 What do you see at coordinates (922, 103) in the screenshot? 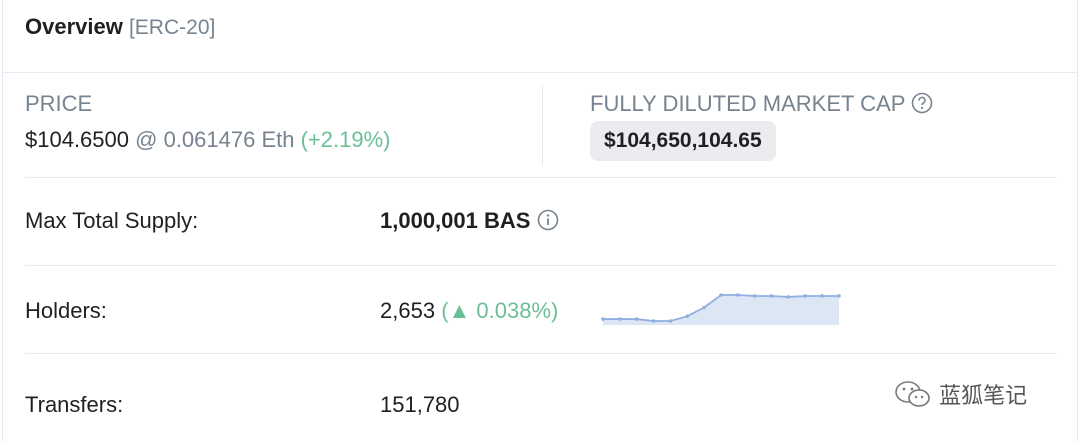
I see `help-icon` at bounding box center [922, 103].